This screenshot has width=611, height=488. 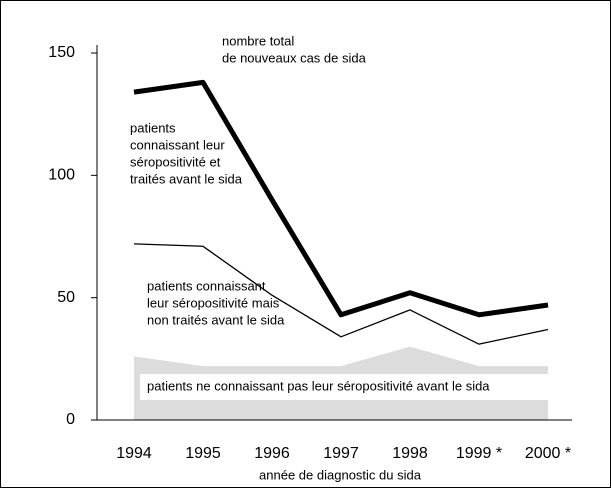 I want to click on annotation: traités avant le sida, so click(x=186, y=178).